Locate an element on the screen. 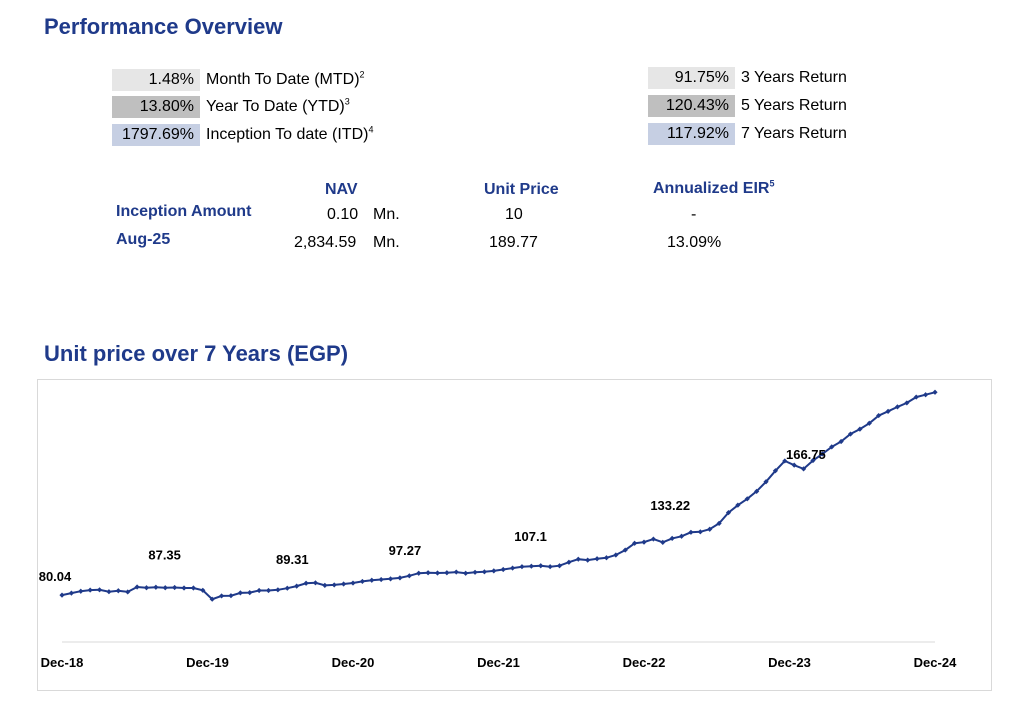  return-row-mtd: 1.48% Month To Date (MTD)2 is located at coordinates (238, 80).